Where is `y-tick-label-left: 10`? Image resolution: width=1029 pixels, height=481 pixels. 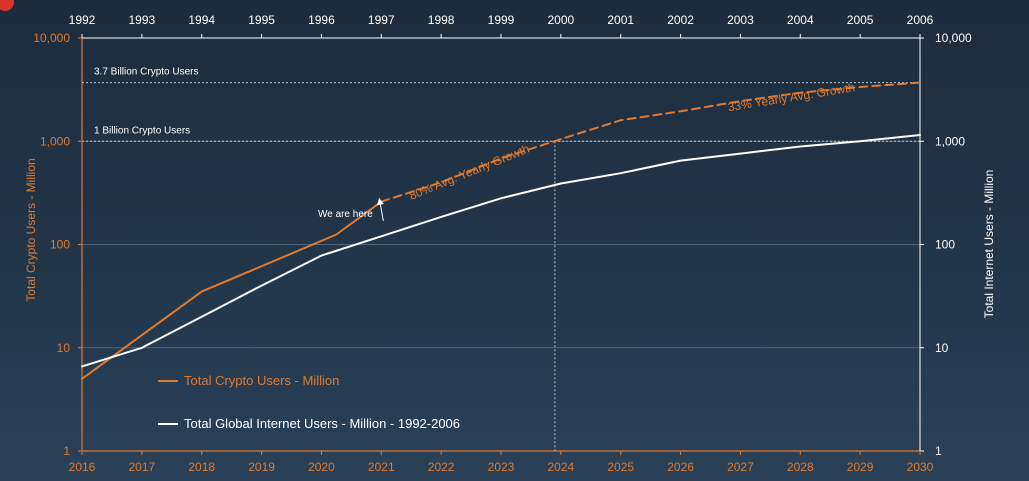 y-tick-label-left: 10 is located at coordinates (64, 348).